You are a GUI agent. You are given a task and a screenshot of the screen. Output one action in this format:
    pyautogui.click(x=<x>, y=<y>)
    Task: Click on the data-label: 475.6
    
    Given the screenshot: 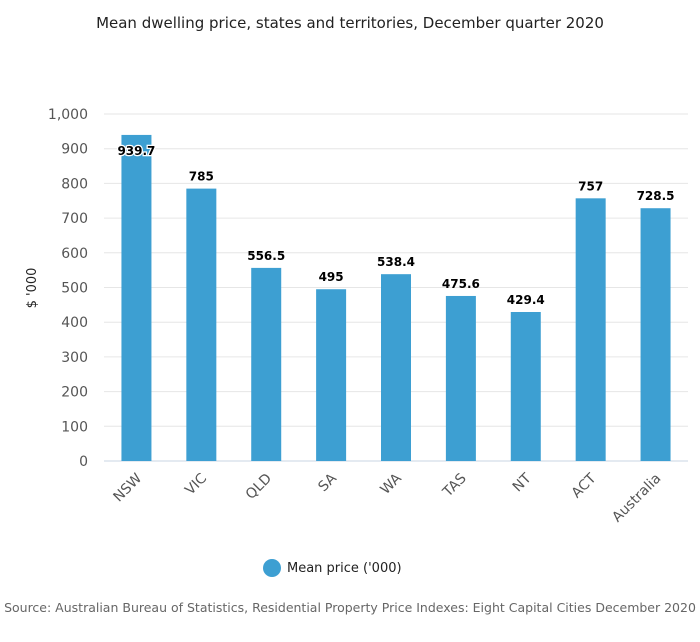 What is the action you would take?
    pyautogui.click(x=461, y=284)
    